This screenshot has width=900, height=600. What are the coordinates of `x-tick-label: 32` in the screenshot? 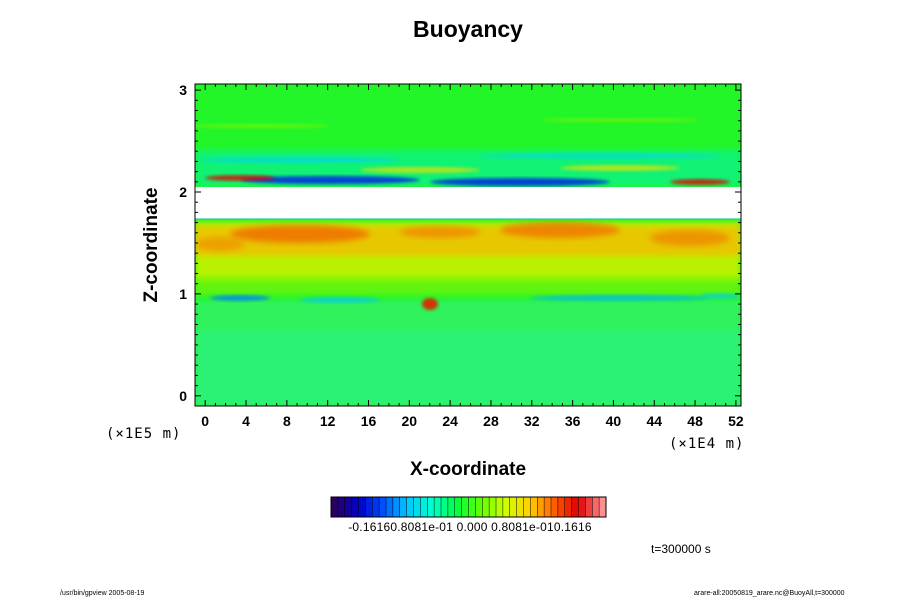 It's located at (532, 421).